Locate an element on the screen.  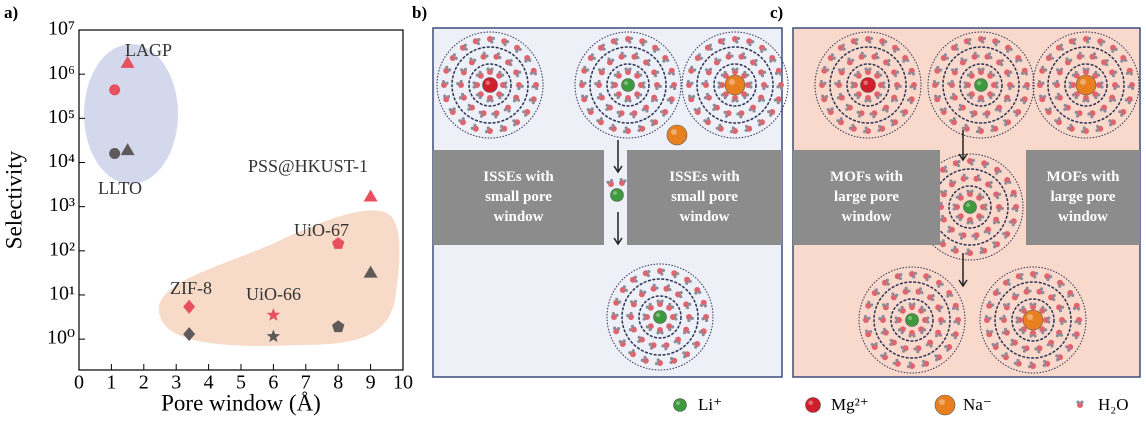
y-tick-label: 10⁰ is located at coordinates (61, 338).